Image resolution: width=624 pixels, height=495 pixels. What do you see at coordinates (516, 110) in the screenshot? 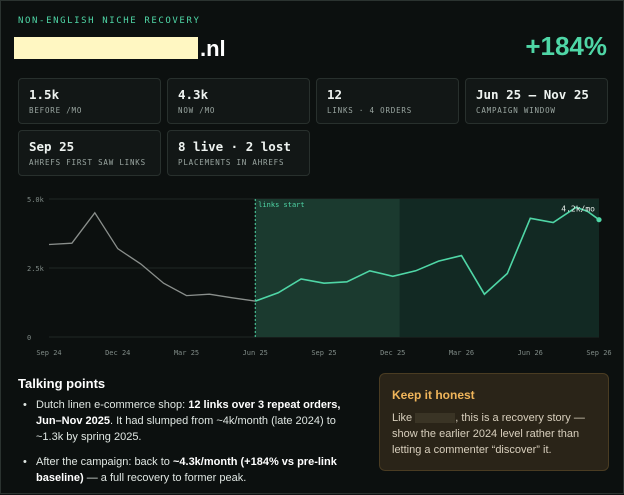
I see `stat-label: CAMPAIGN WINDOW` at bounding box center [516, 110].